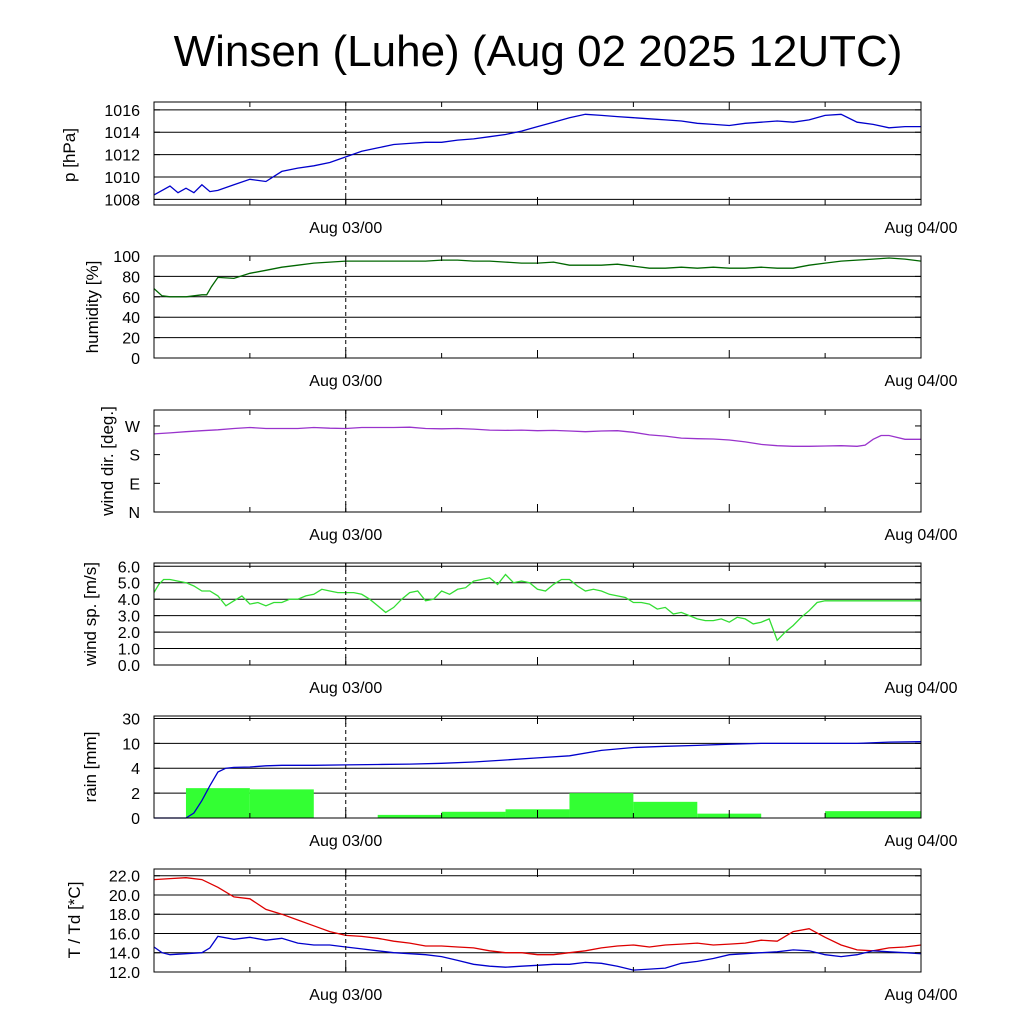 This screenshot has width=1024, height=1024. I want to click on wind_direction-ytick-label: W, so click(133, 427).